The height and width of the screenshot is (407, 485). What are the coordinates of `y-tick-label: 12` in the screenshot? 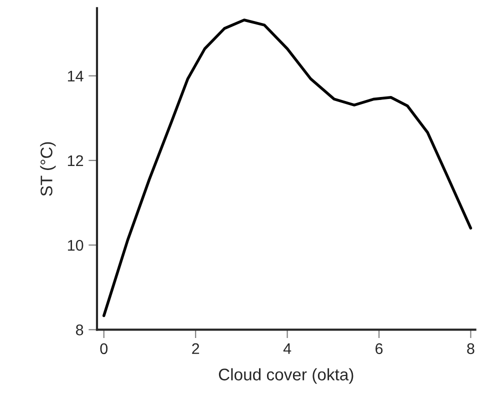 It's located at (76, 160).